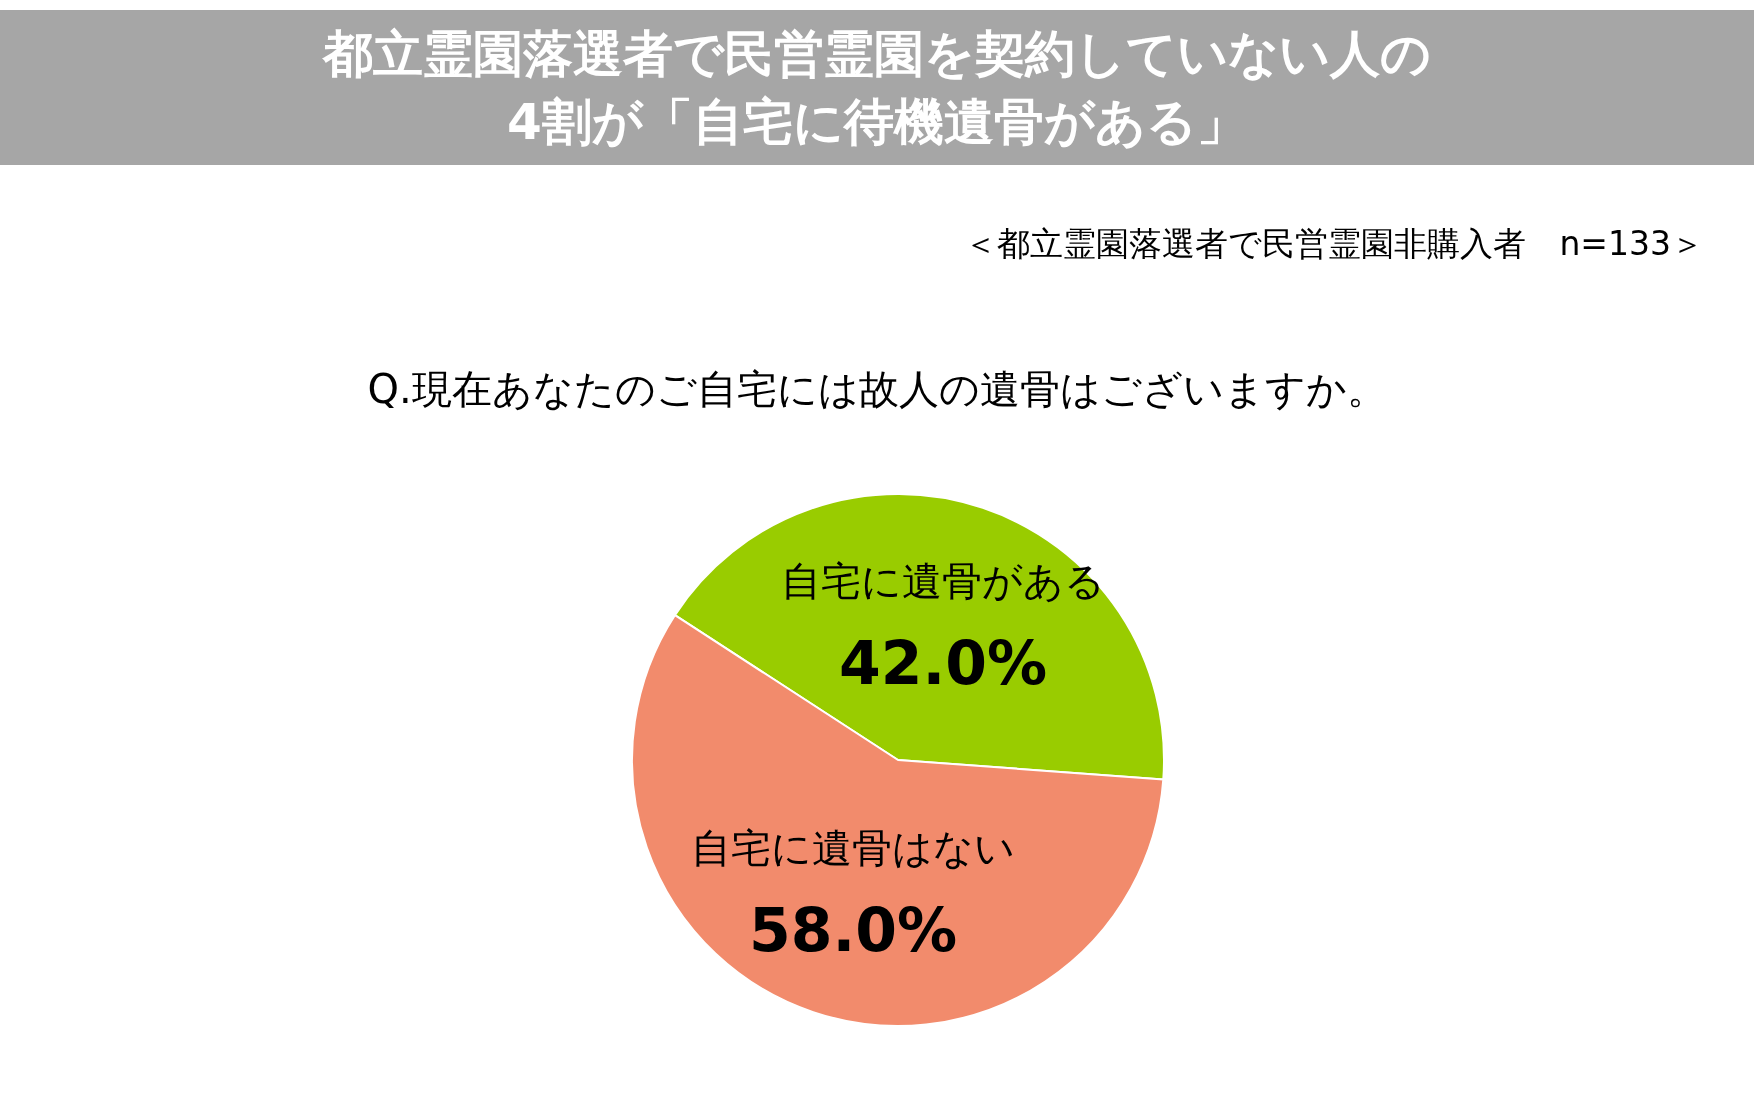 The width and height of the screenshot is (1754, 1120). Describe the element at coordinates (942, 580) in the screenshot. I see `slice-label: 自宅に遺骨がある` at that location.